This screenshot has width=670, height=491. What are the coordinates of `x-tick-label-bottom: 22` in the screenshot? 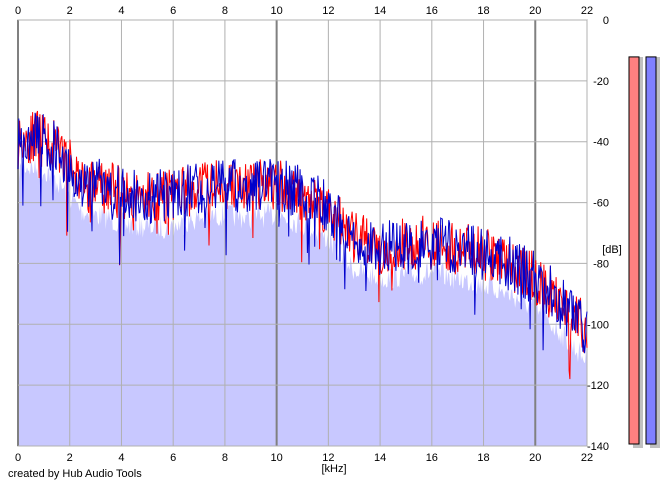 It's located at (587, 458).